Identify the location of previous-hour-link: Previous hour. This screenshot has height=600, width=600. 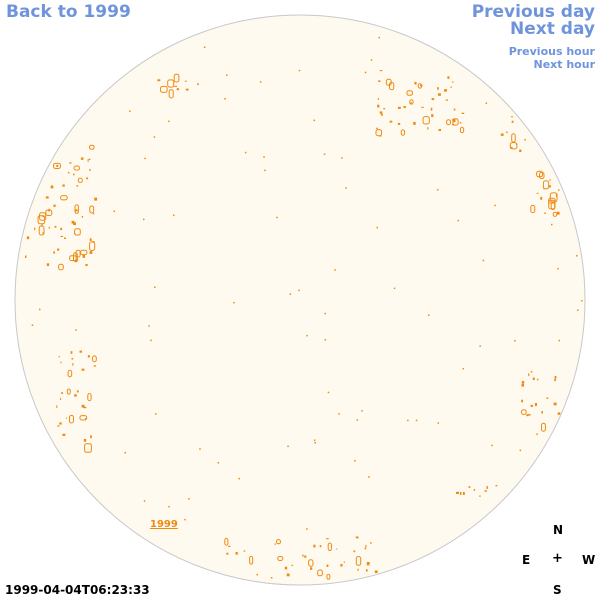
(551, 51).